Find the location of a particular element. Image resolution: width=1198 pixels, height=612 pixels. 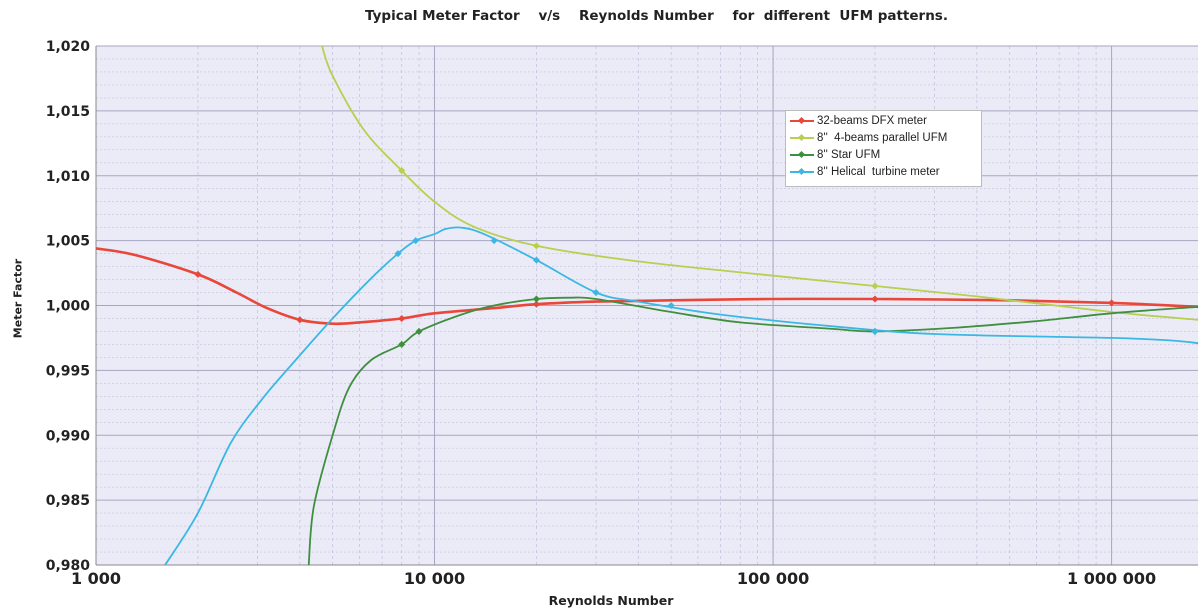

y-tick-label: 0,995 is located at coordinates (68, 371).